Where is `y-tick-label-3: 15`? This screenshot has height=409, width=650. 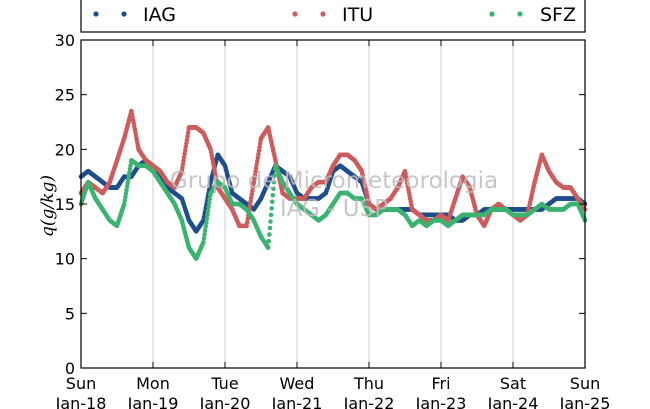 y-tick-label-3: 15 is located at coordinates (65, 204).